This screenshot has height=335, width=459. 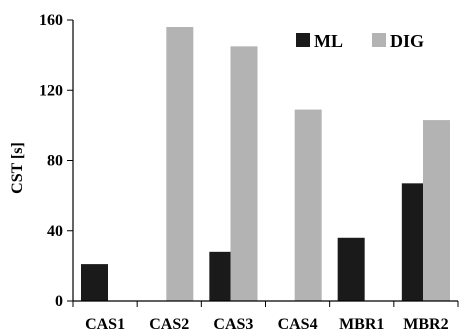 What do you see at coordinates (379, 40) in the screenshot?
I see `legend-swatch-dig` at bounding box center [379, 40].